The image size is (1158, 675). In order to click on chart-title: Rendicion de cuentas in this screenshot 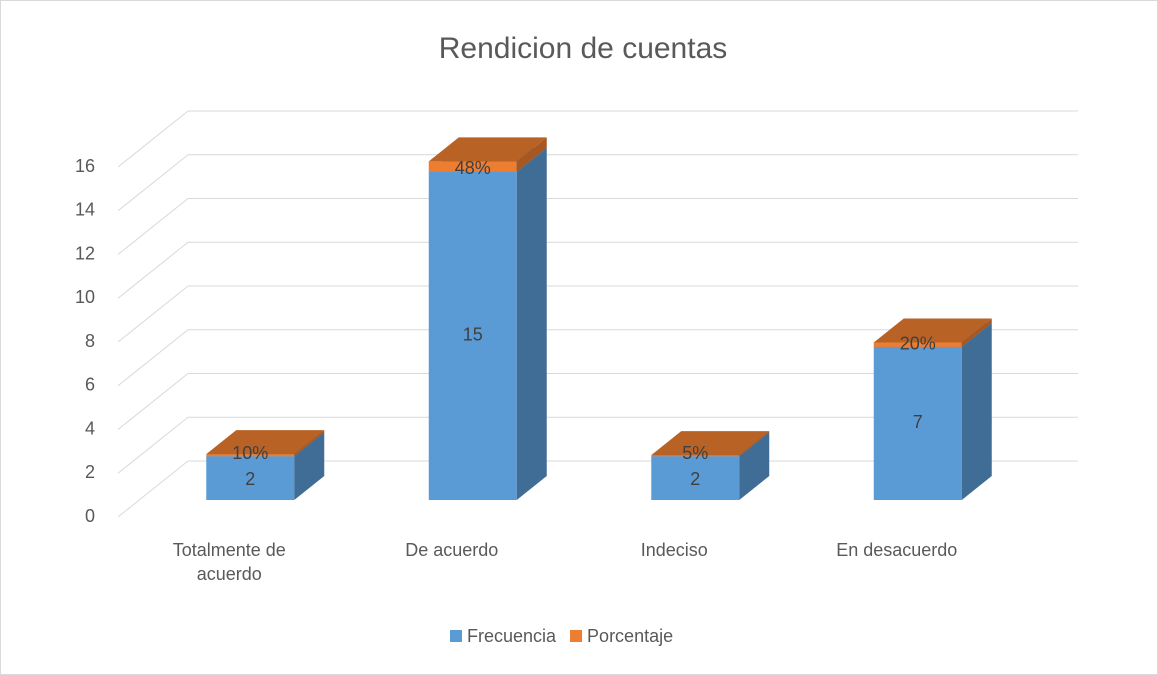, I will do `click(583, 48)`.